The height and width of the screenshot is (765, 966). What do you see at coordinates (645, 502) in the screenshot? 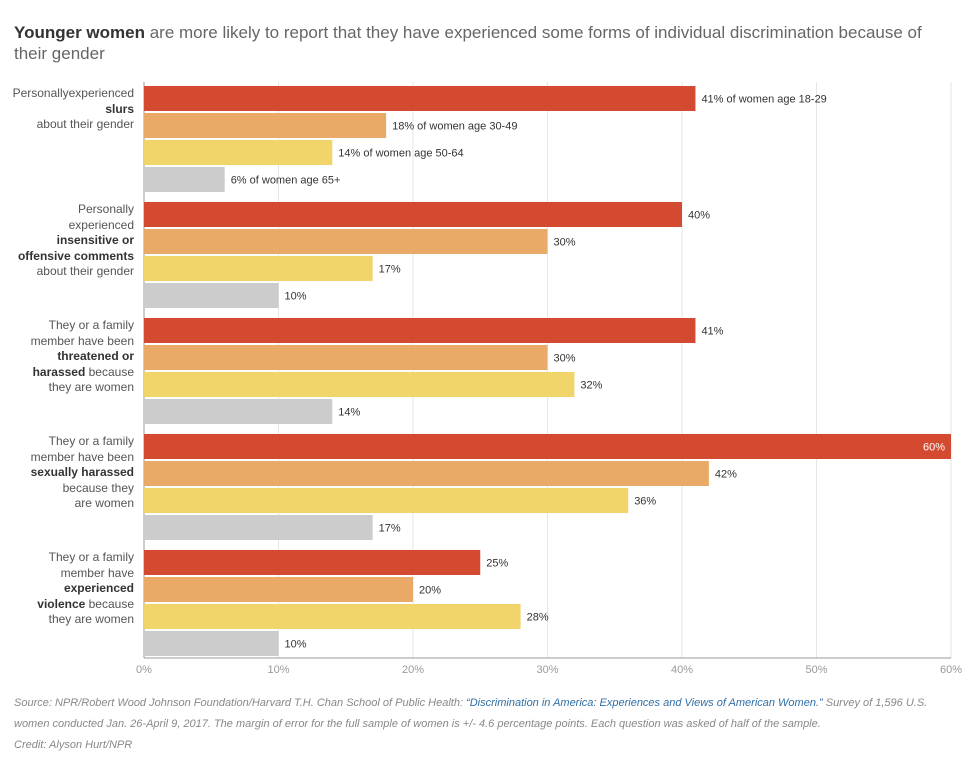
I see `data-label: 36%` at bounding box center [645, 502].